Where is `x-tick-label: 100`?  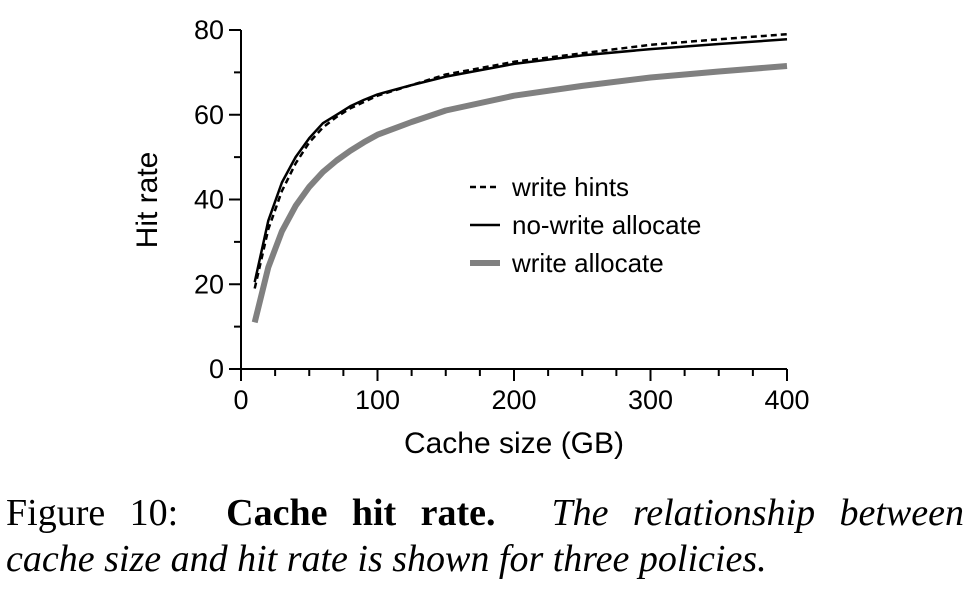 x-tick-label: 100 is located at coordinates (377, 400).